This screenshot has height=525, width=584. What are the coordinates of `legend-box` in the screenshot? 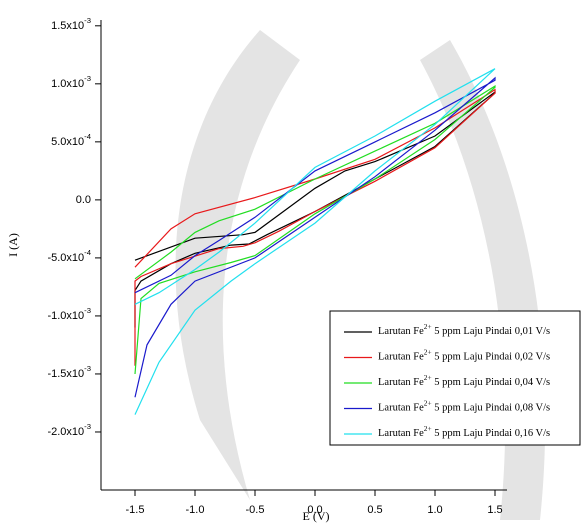 It's located at (455, 378).